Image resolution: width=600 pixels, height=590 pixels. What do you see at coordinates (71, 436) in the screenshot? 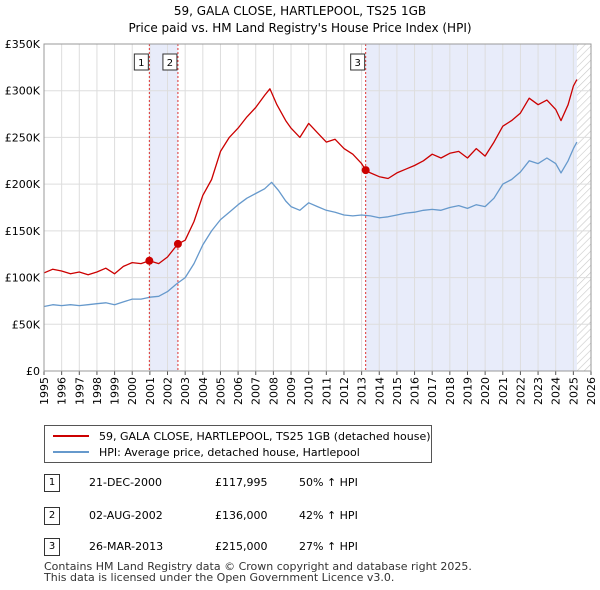
I see `legend-swatch-property` at bounding box center [71, 436].